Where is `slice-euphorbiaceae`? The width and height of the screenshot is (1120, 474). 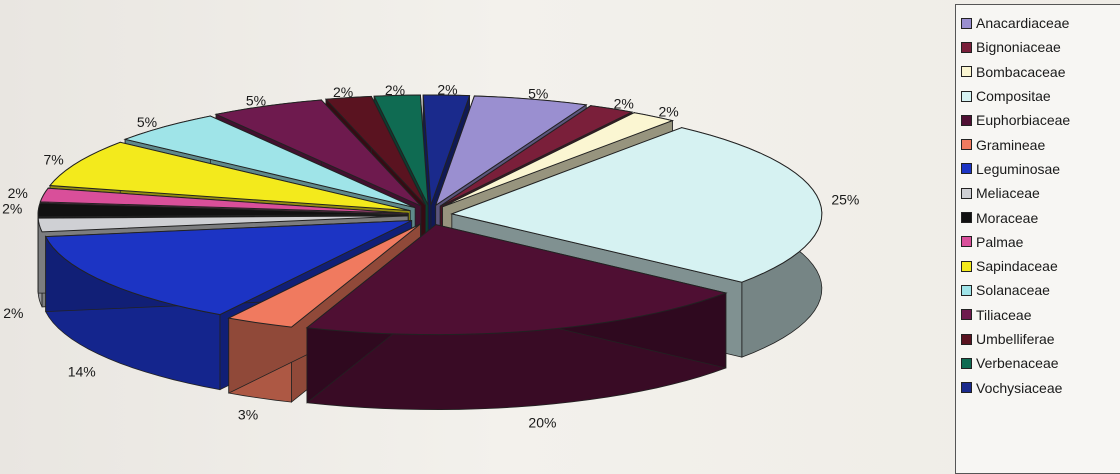 slice-euphorbiaceae is located at coordinates (516, 280).